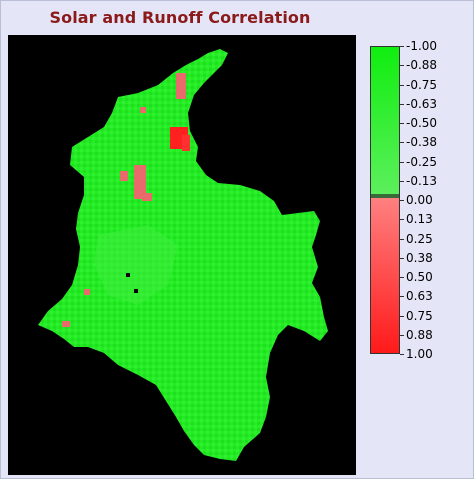  What do you see at coordinates (419, 296) in the screenshot?
I see `legend-label: 0.63` at bounding box center [419, 296].